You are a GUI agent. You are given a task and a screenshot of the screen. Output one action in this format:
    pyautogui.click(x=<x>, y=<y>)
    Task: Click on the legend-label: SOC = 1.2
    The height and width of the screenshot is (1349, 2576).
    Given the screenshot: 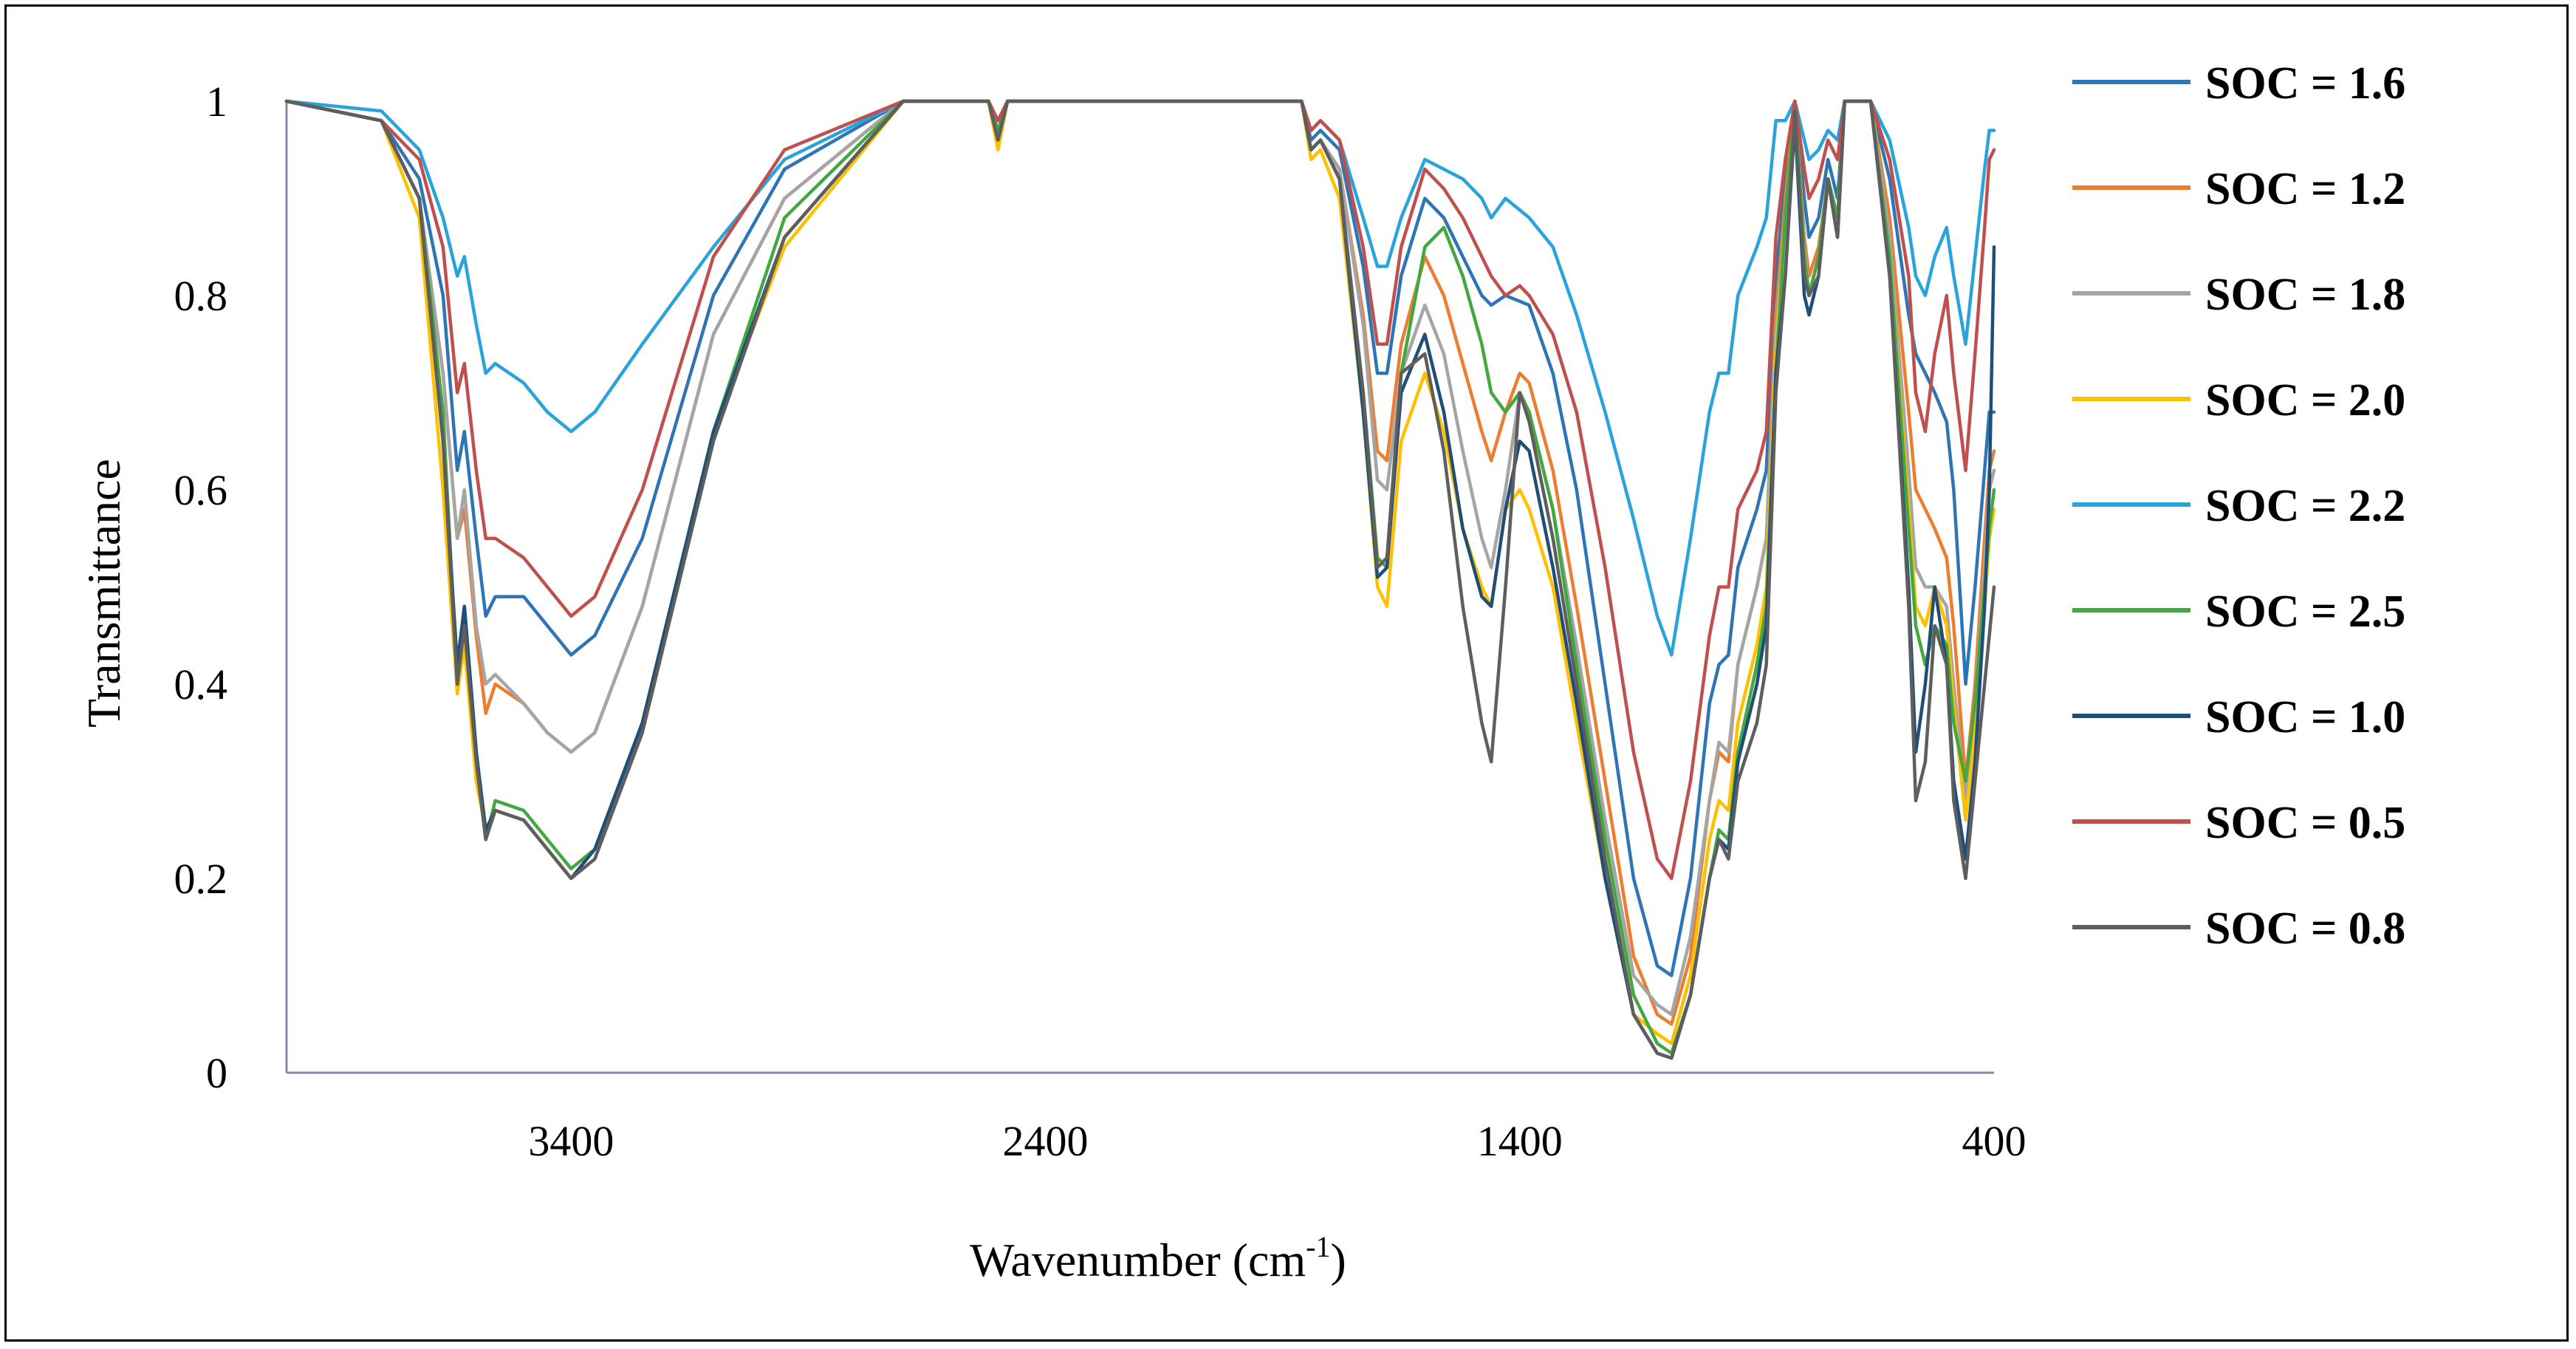 What is the action you would take?
    pyautogui.click(x=2305, y=189)
    